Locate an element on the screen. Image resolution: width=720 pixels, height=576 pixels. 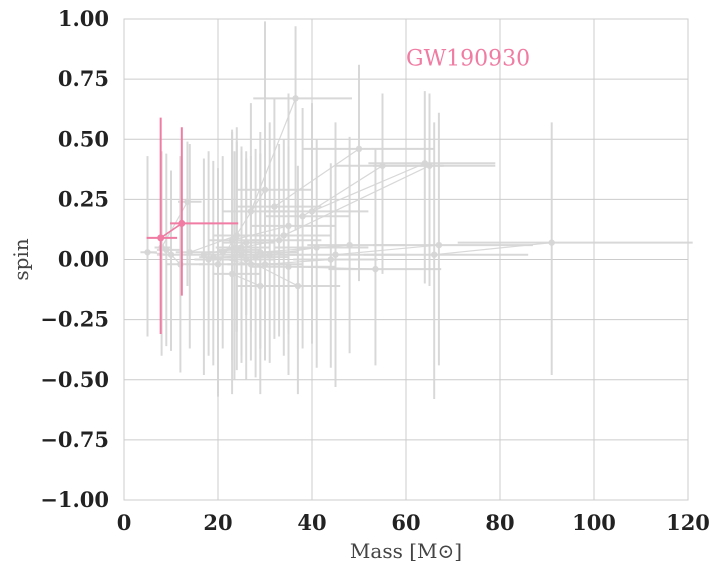
y-tick-label: 0.00 is located at coordinates (83, 259).